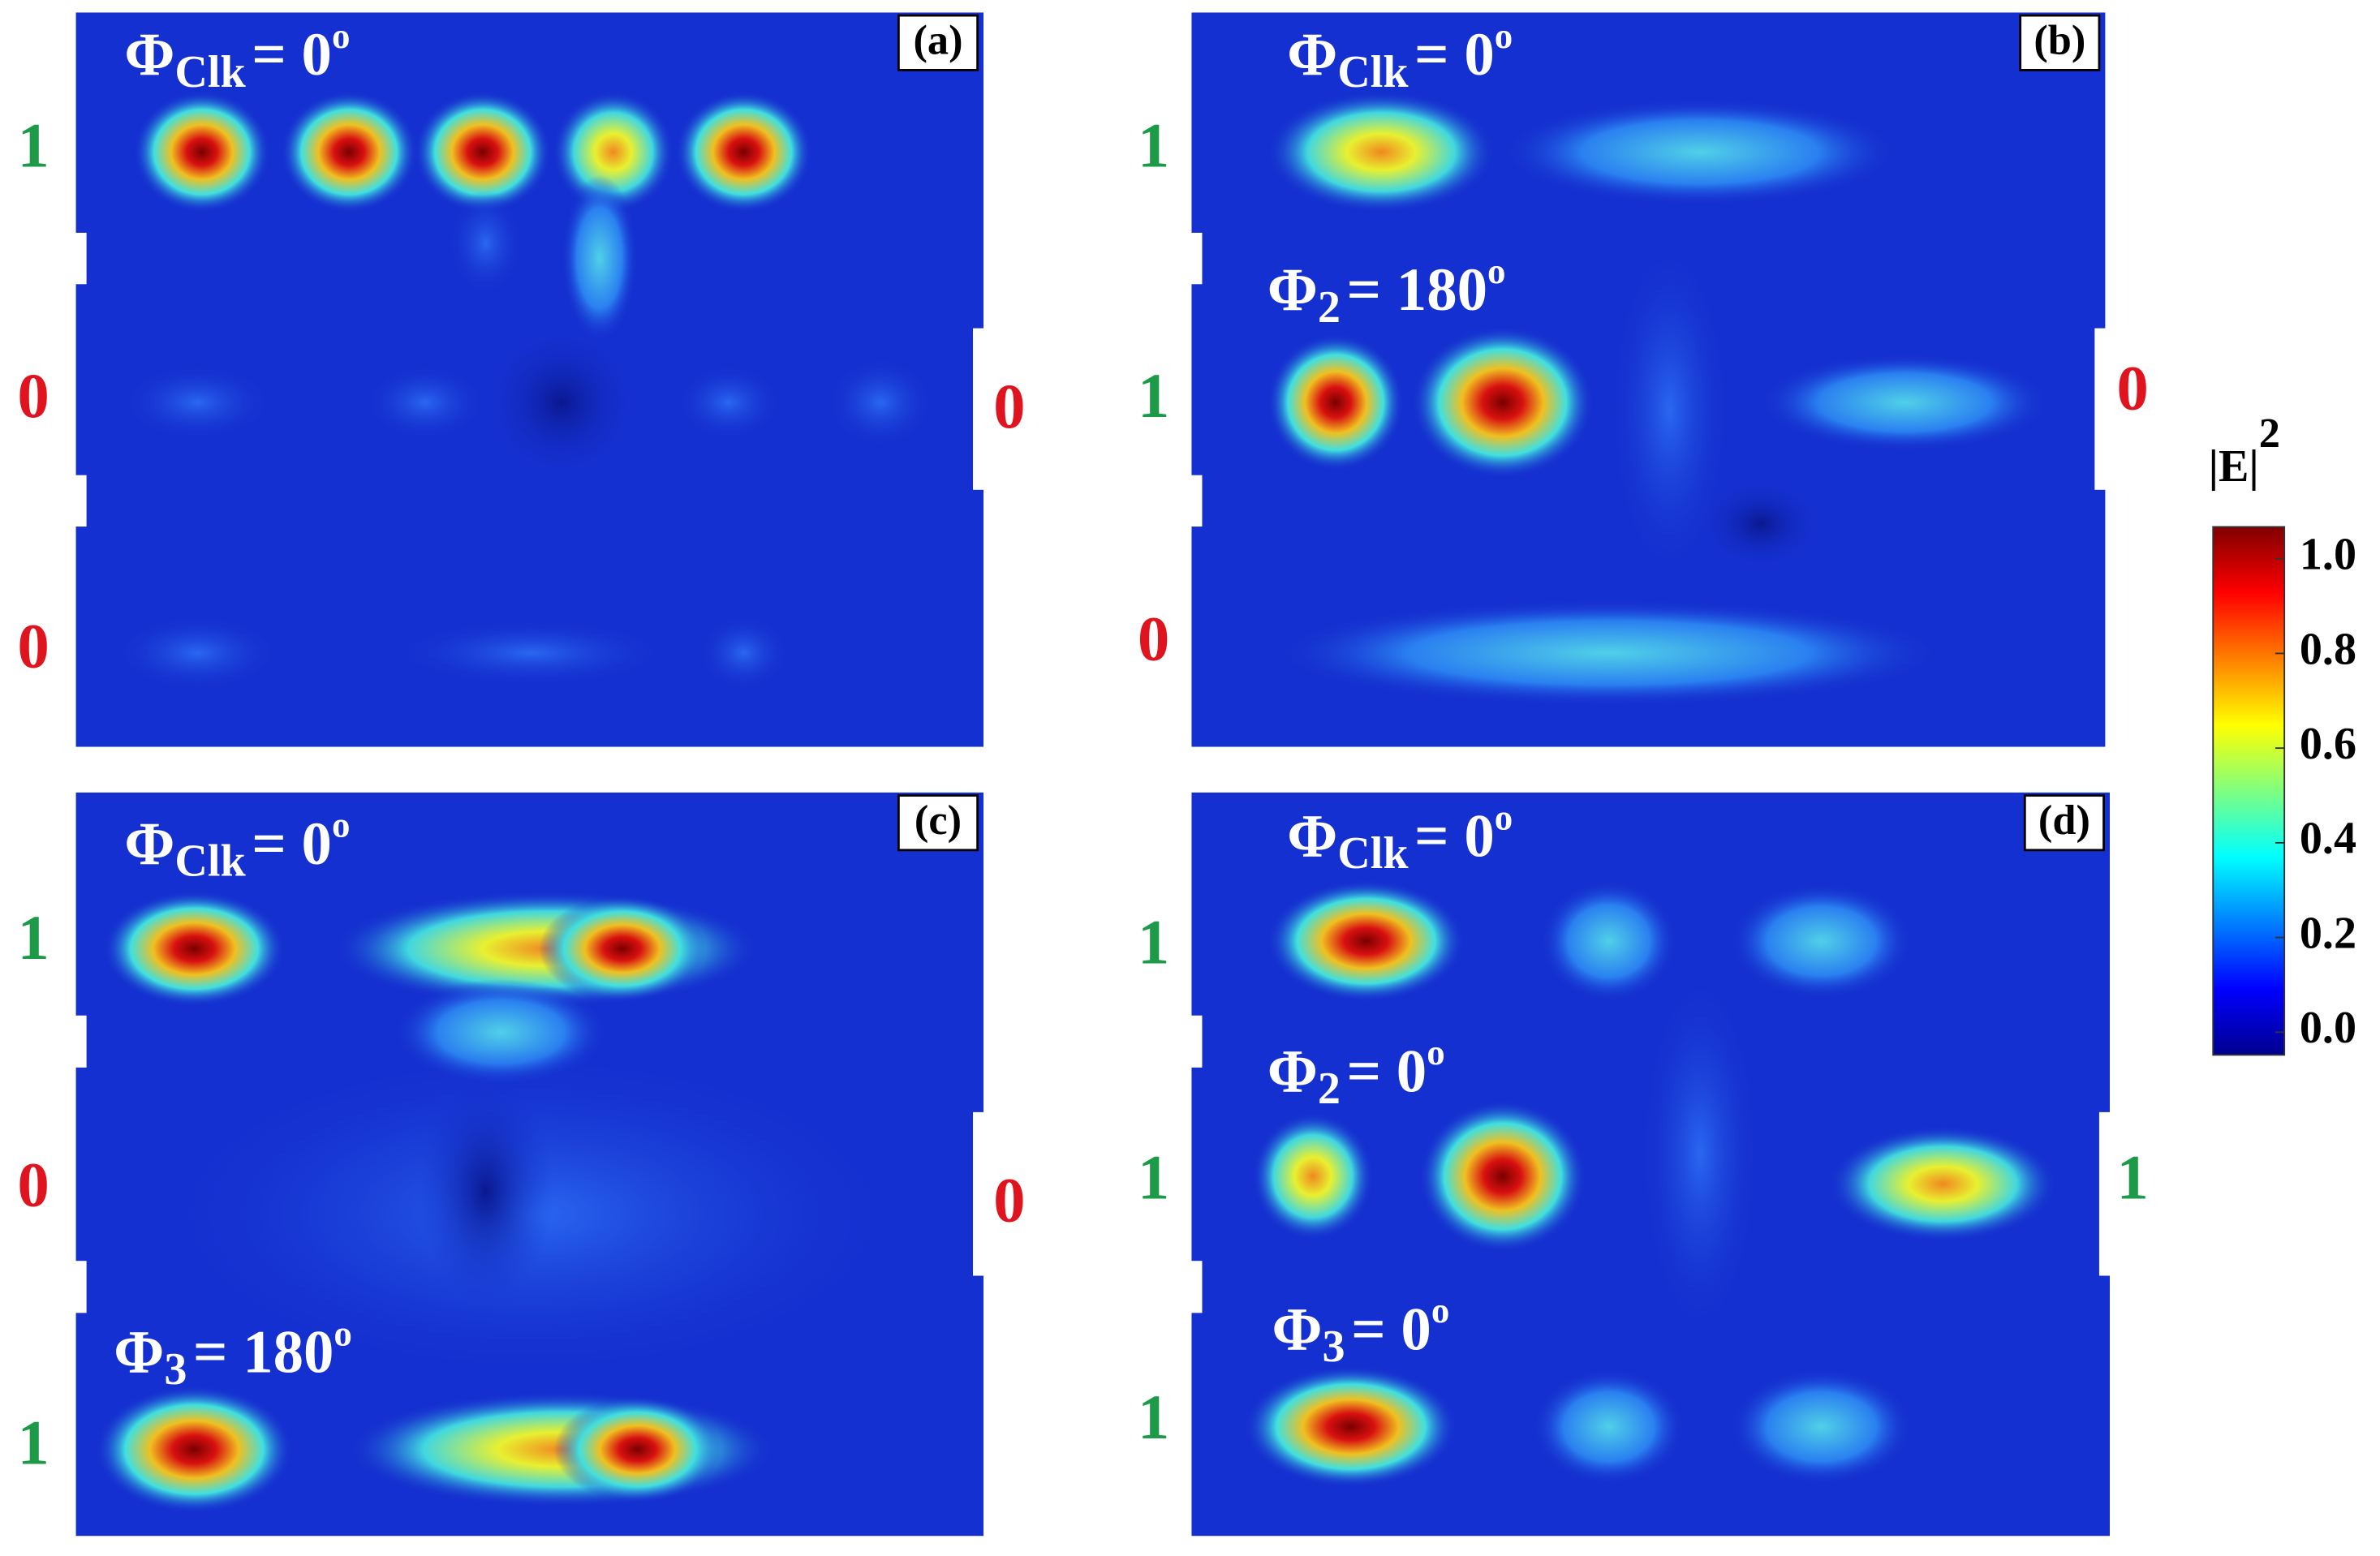 This screenshot has height=1556, width=2380. Describe the element at coordinates (1329, 1089) in the screenshot. I see `phase-subscript: 2` at that location.